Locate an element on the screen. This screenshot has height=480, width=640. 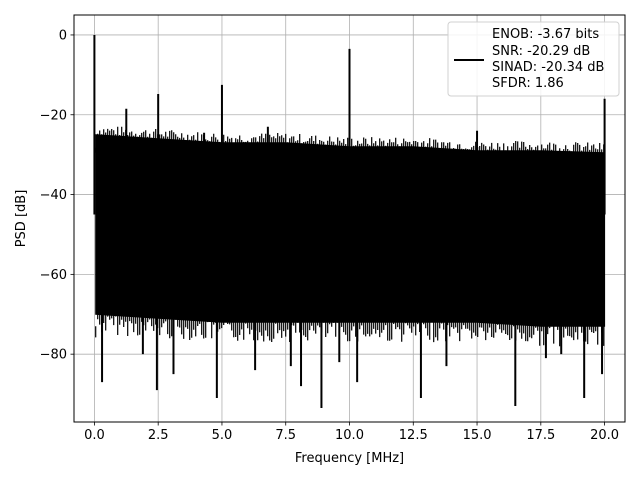
y-tick-label: 0 is located at coordinates (63, 35).